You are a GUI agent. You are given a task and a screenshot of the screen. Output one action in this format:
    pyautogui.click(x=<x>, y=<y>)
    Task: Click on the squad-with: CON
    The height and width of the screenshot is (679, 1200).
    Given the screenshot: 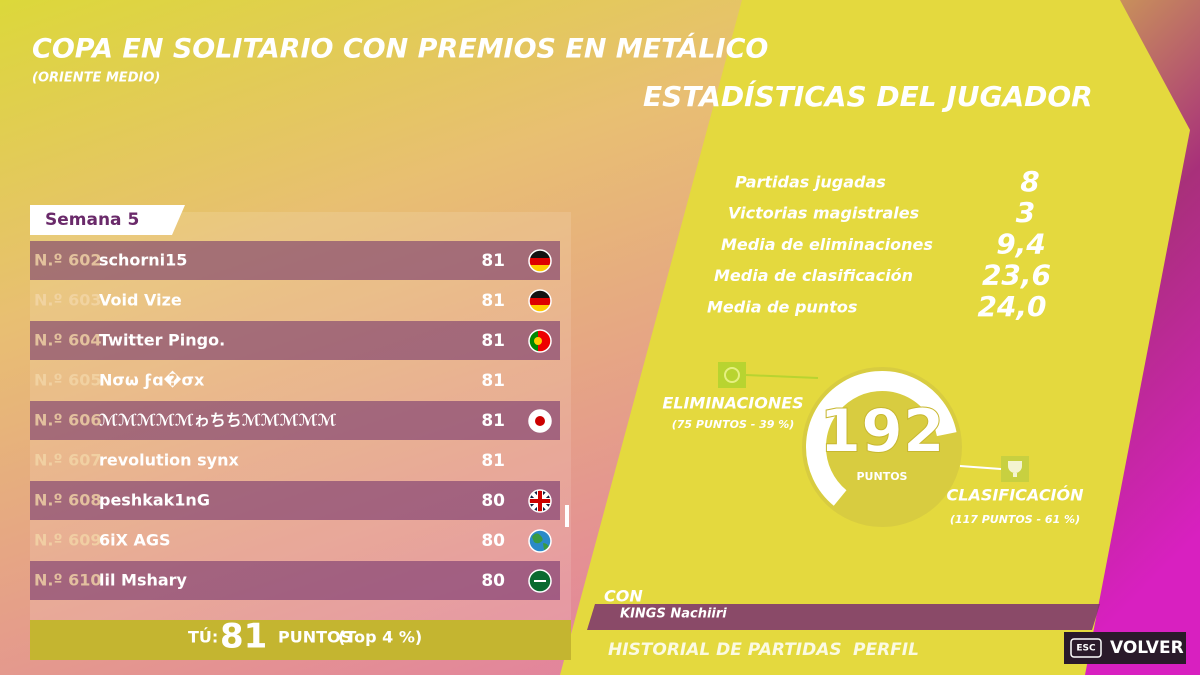 What is the action you would take?
    pyautogui.click(x=623, y=596)
    